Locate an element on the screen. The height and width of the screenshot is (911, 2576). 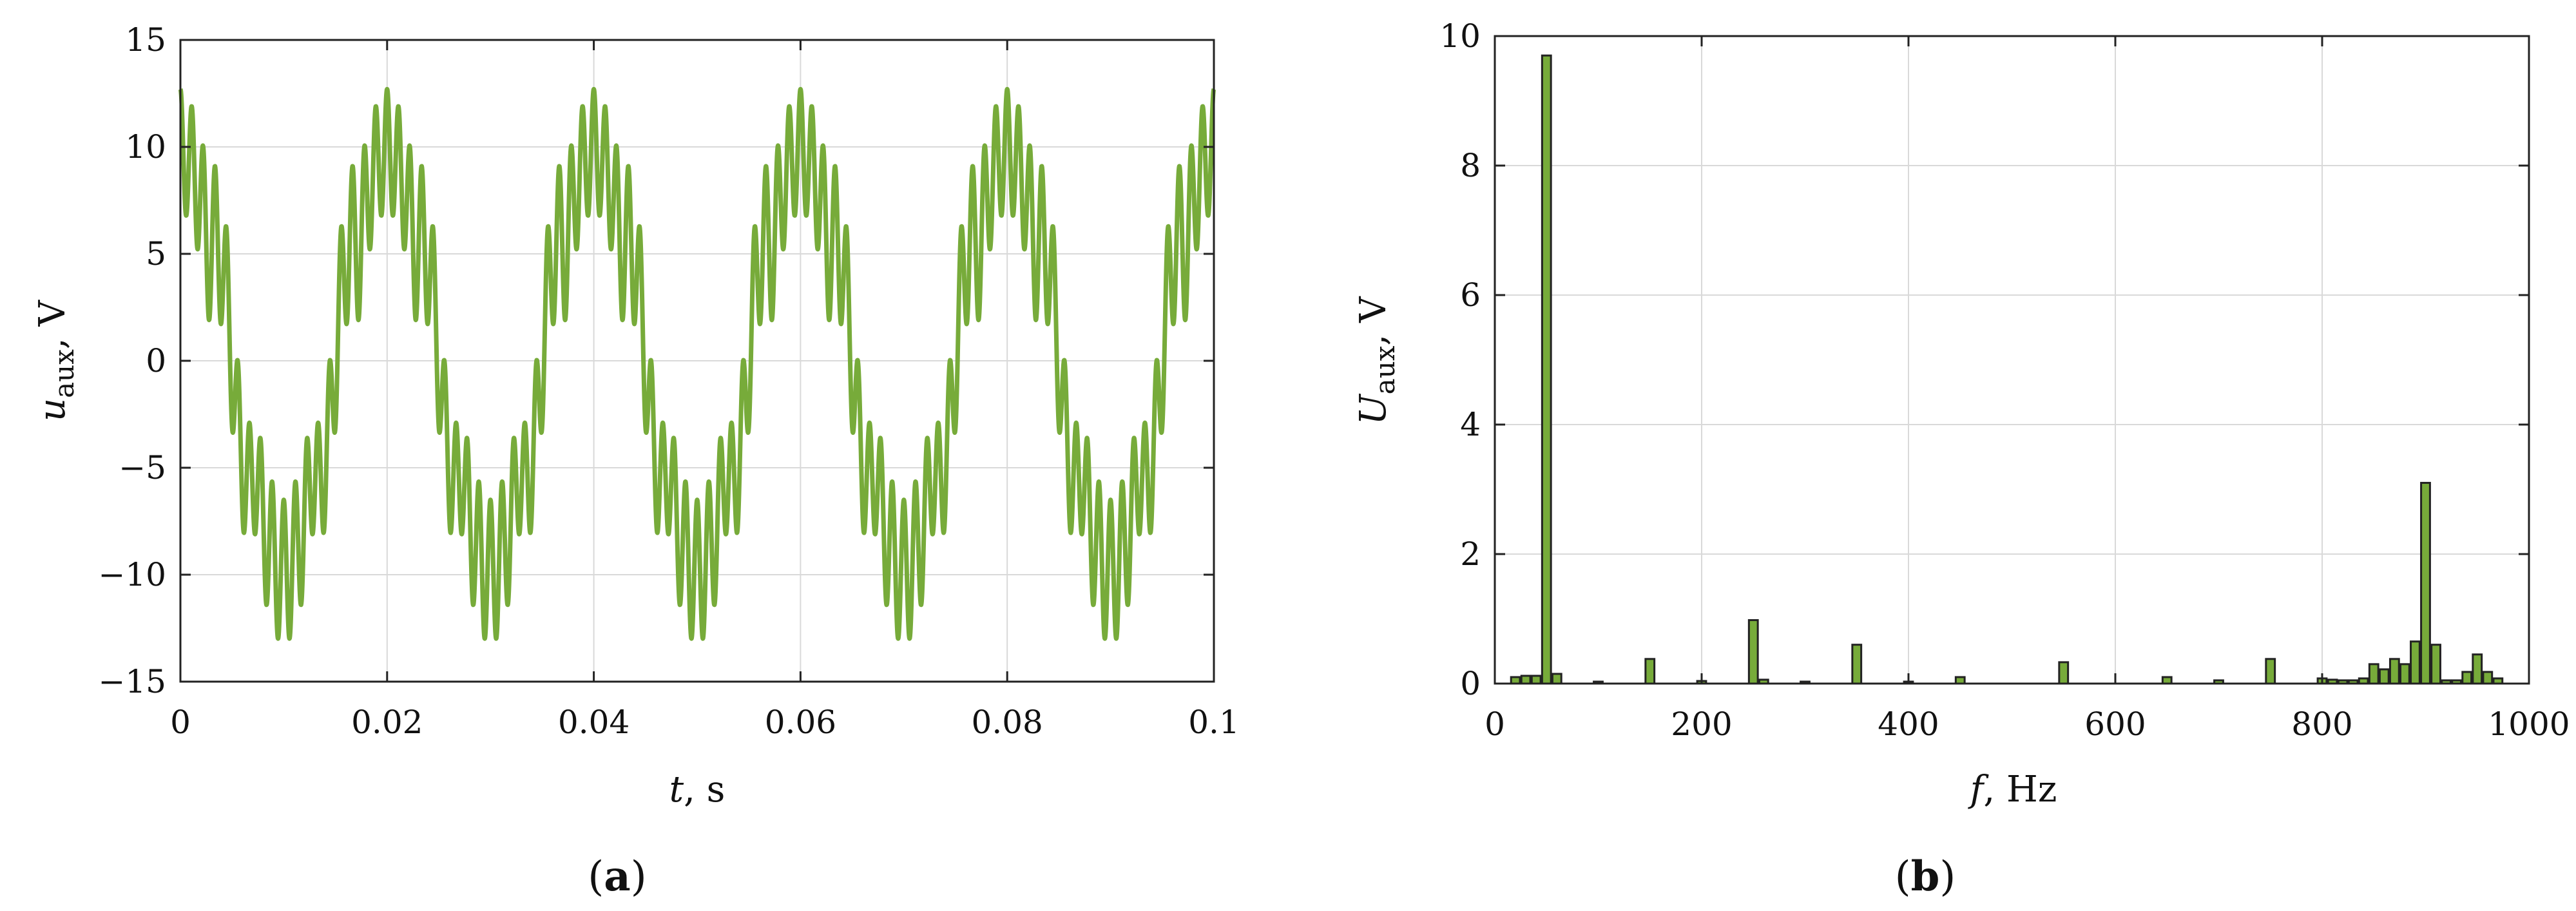
y-tick-label-a: 0 is located at coordinates (156, 360).